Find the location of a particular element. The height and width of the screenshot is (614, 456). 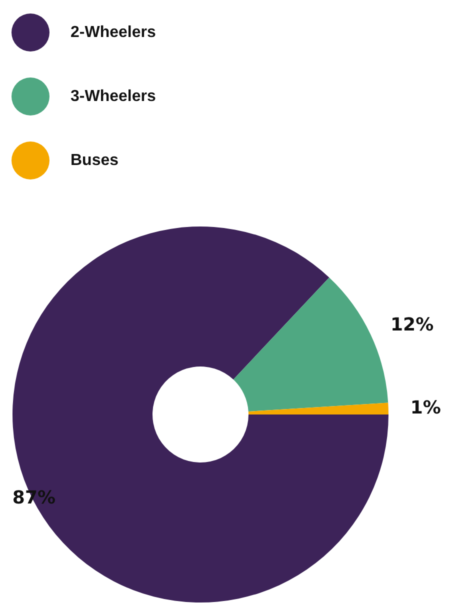

data-label: 12% is located at coordinates (412, 325).